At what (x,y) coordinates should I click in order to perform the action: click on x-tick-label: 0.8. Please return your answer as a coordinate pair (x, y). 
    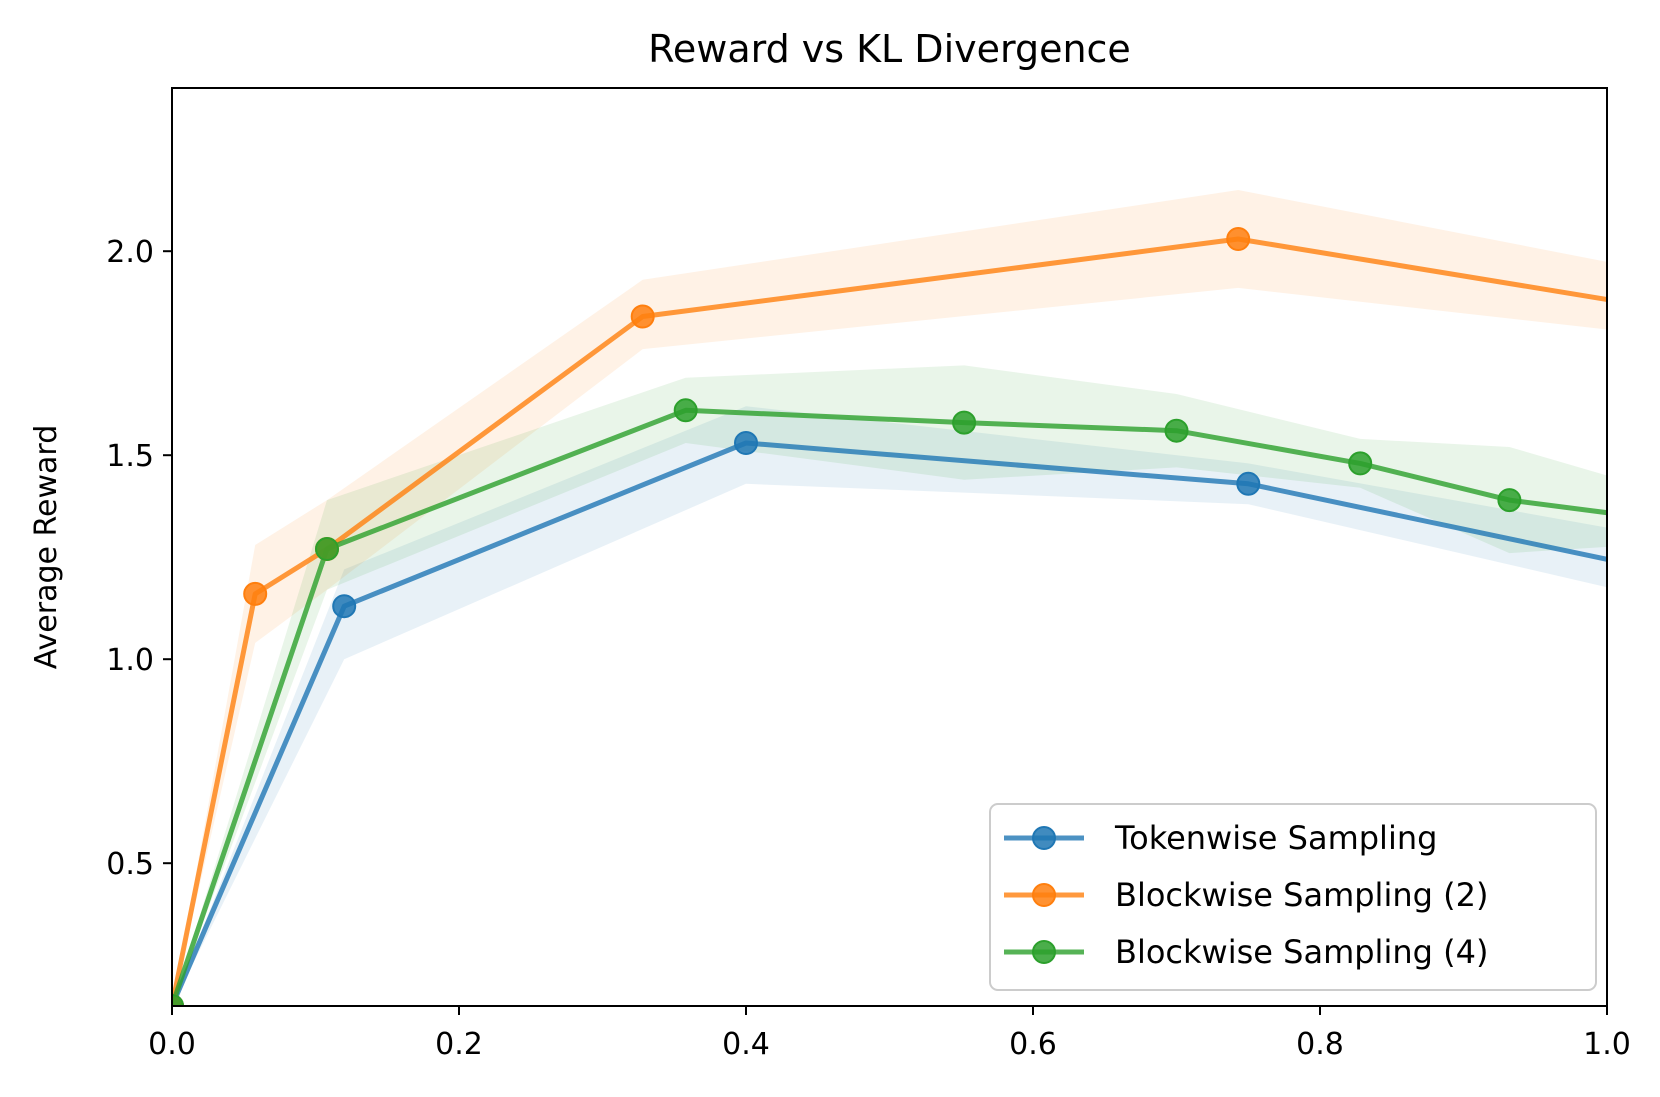
    Looking at the image, I should click on (1320, 1044).